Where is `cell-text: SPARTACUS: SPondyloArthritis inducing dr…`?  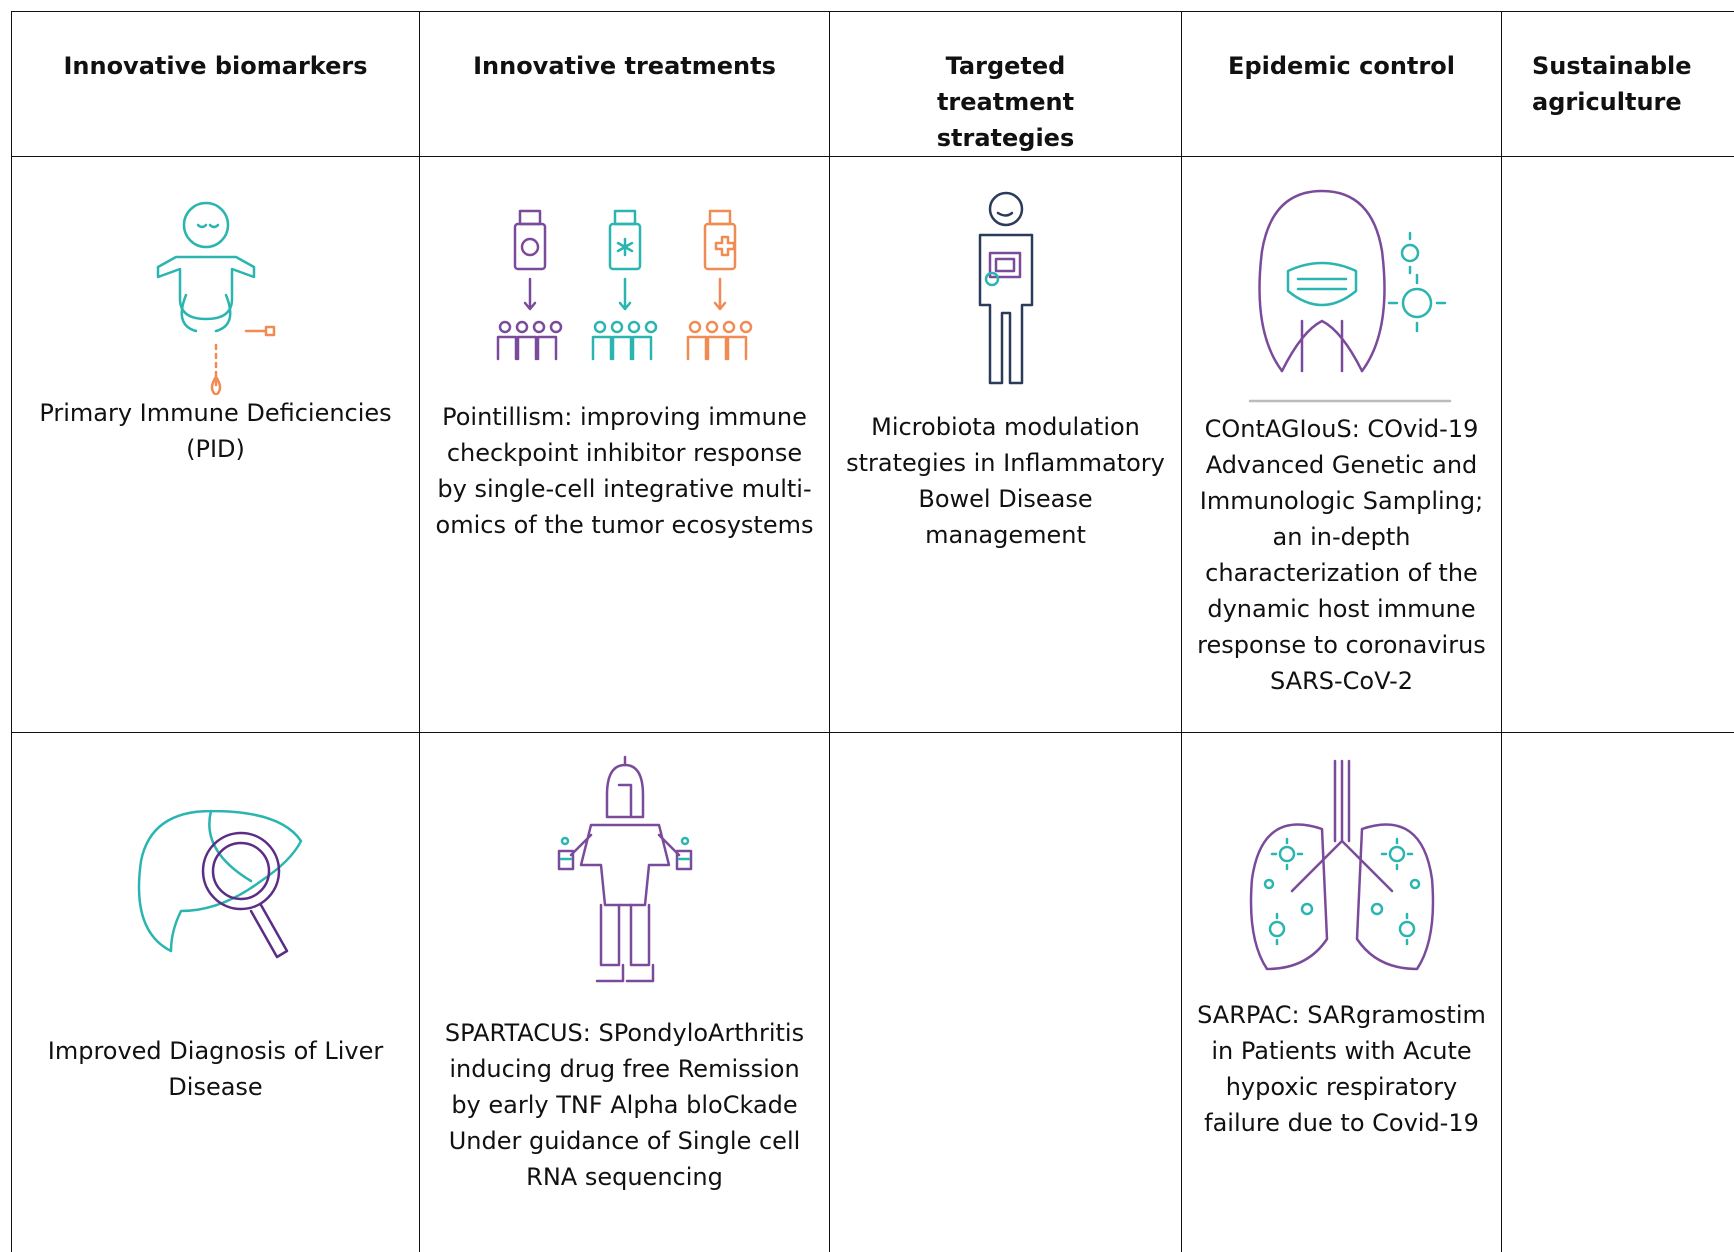
cell-text: SPARTACUS: SPondyloArthritis inducing dr… is located at coordinates (624, 1105).